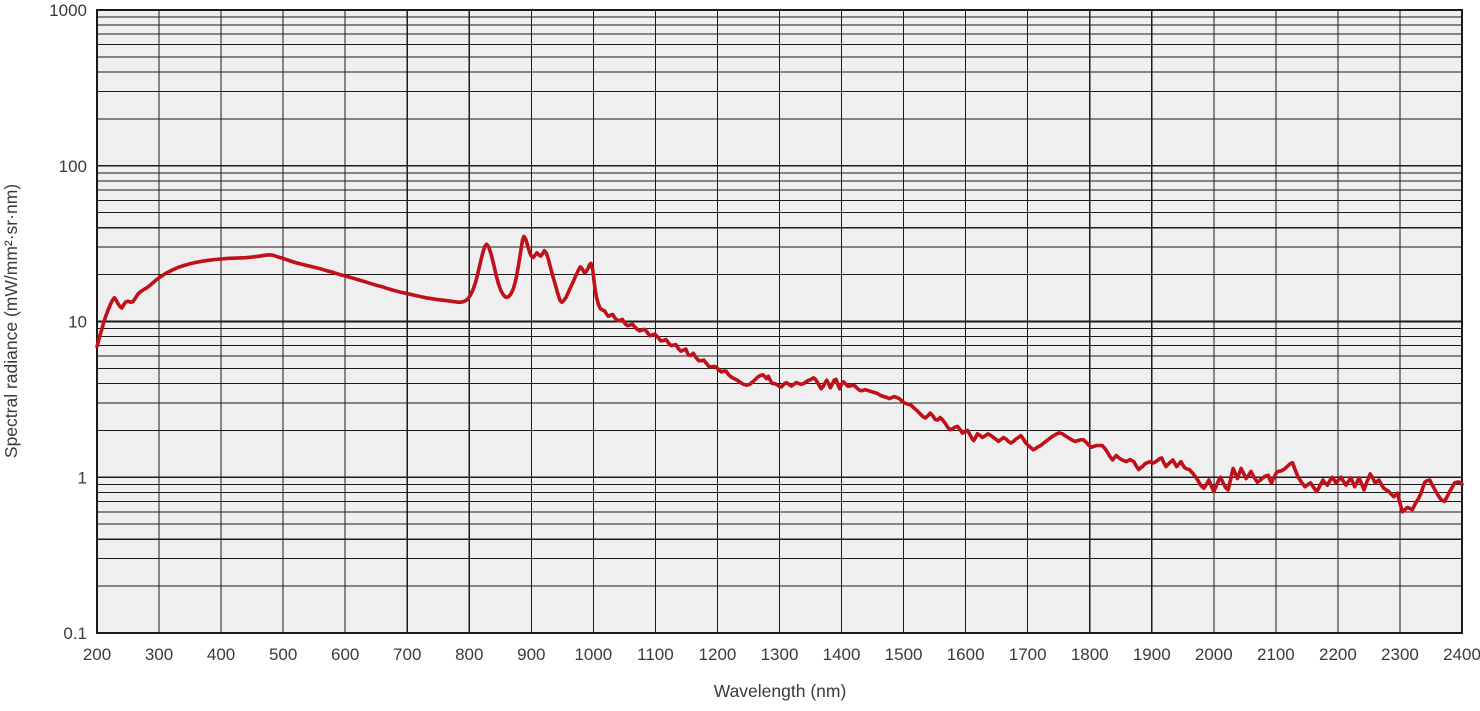  I want to click on x-tick-label: 1400, so click(842, 654).